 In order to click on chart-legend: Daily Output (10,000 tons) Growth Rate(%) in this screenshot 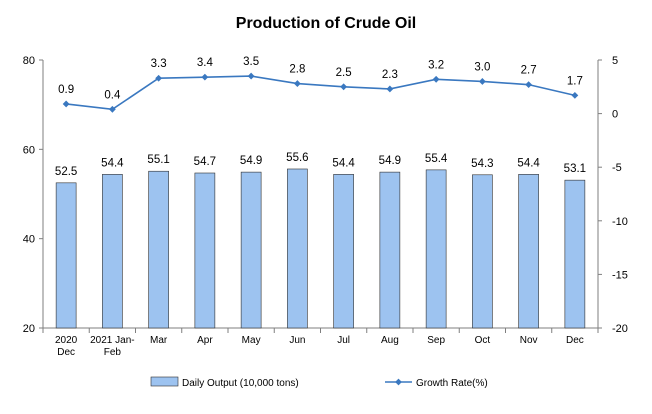, I will do `click(319, 382)`.